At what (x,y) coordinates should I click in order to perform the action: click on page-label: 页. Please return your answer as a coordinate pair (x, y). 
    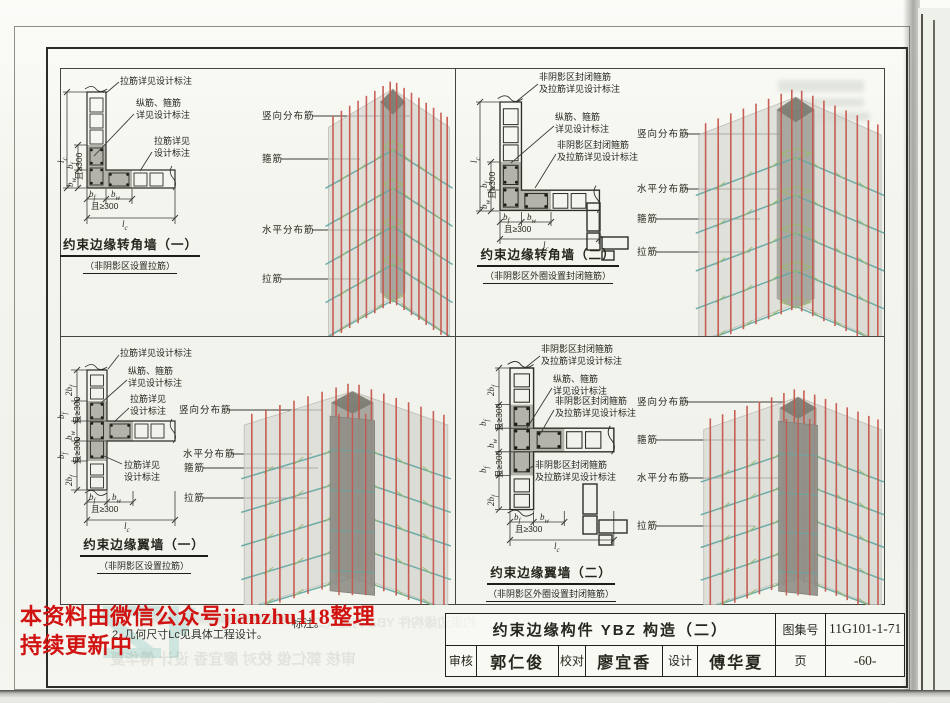
    Looking at the image, I should click on (800, 660).